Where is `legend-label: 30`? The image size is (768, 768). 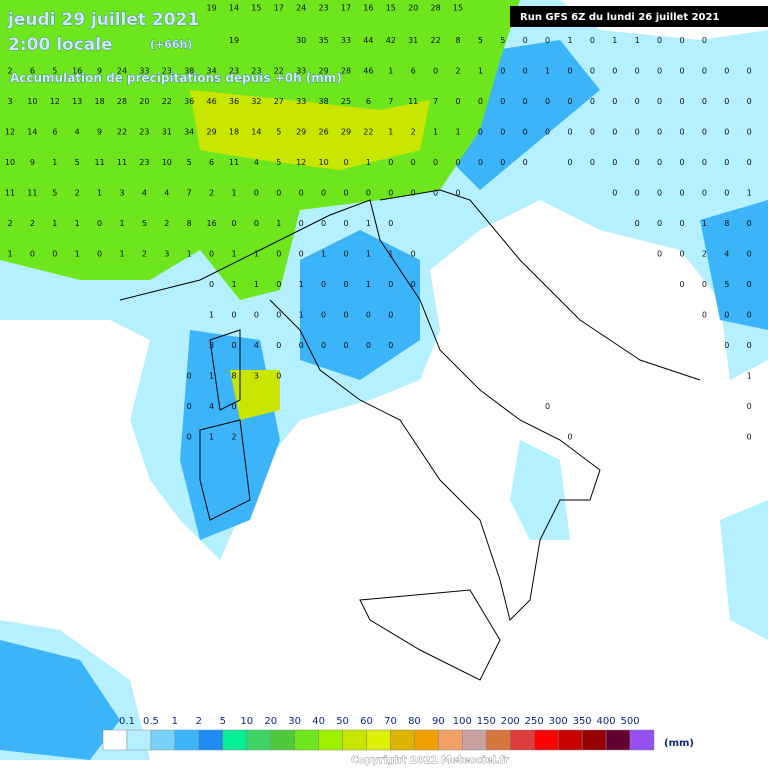
legend-label: 30 is located at coordinates (294, 721).